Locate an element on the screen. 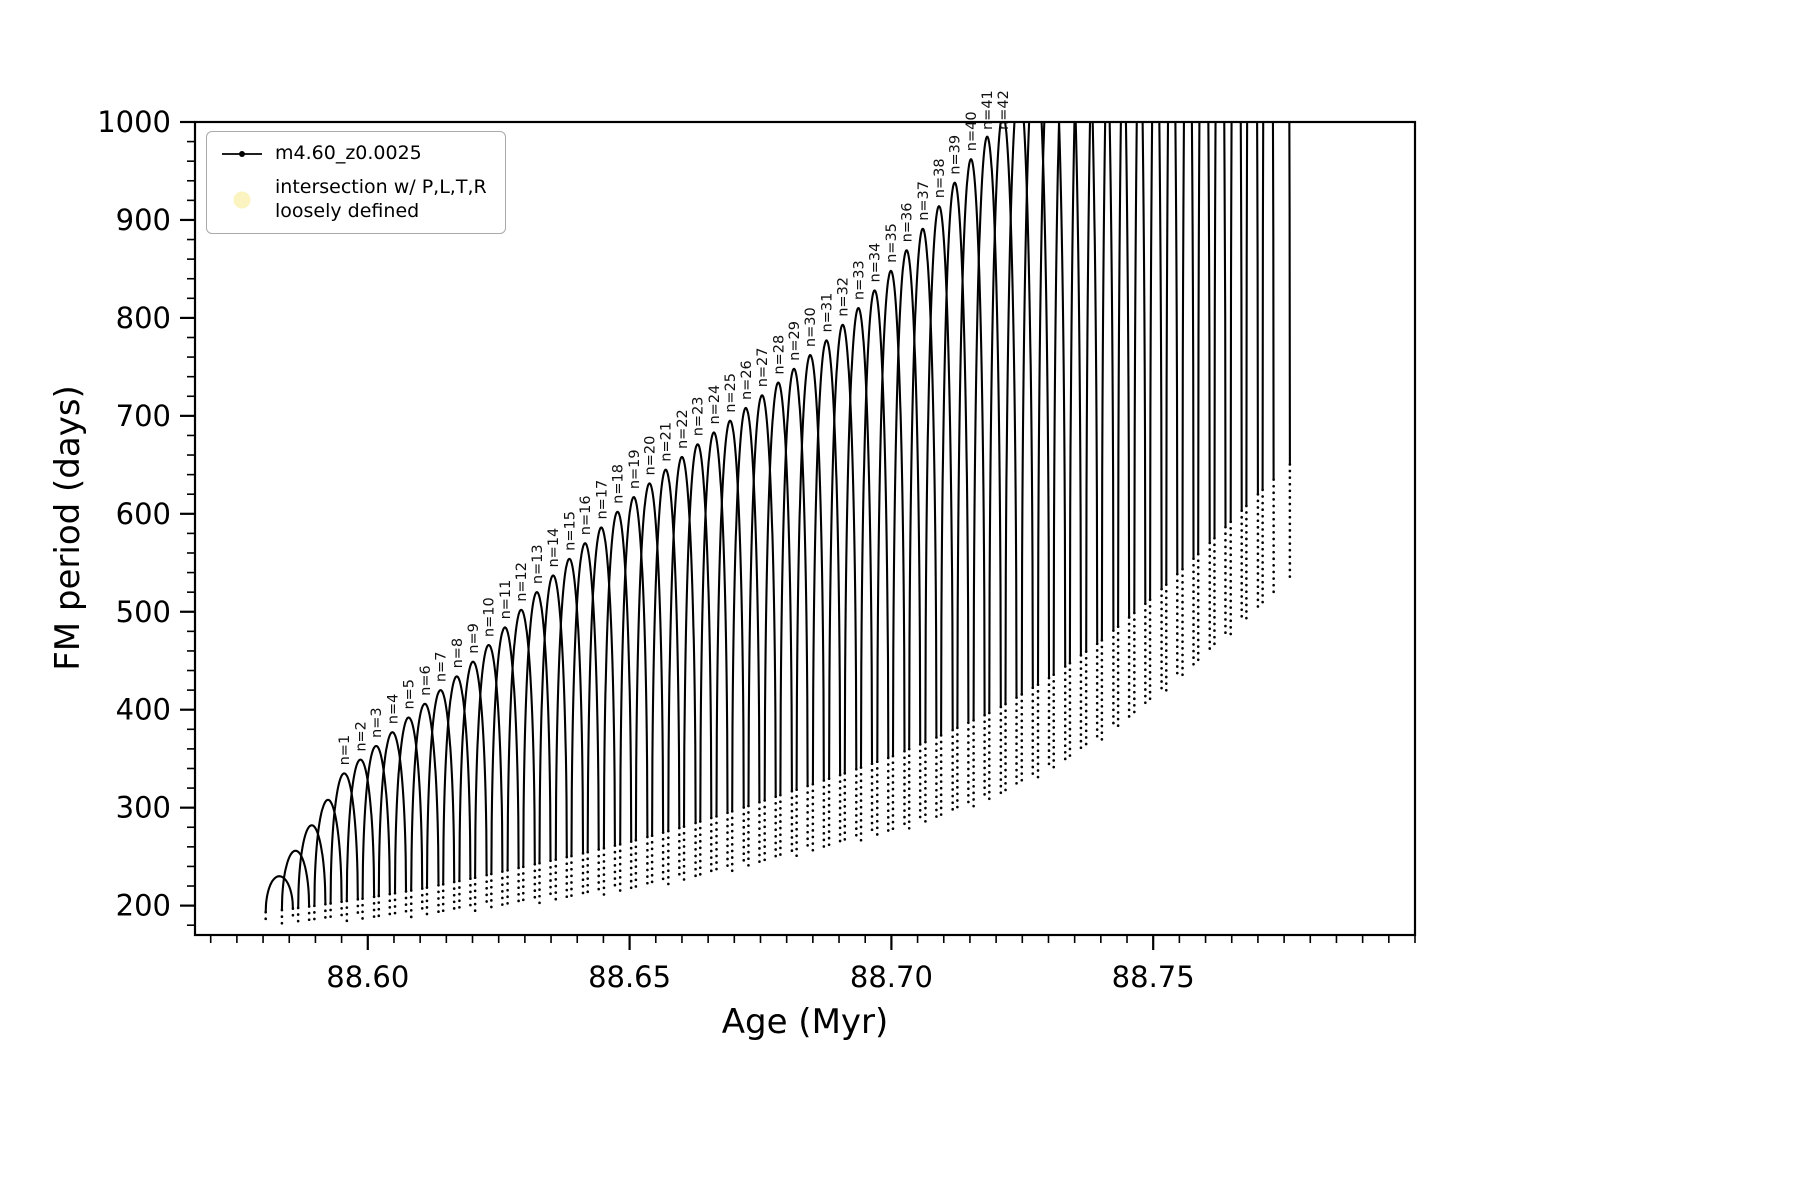 The image size is (1800, 1200). x-tick-label: 88.70 is located at coordinates (891, 977).